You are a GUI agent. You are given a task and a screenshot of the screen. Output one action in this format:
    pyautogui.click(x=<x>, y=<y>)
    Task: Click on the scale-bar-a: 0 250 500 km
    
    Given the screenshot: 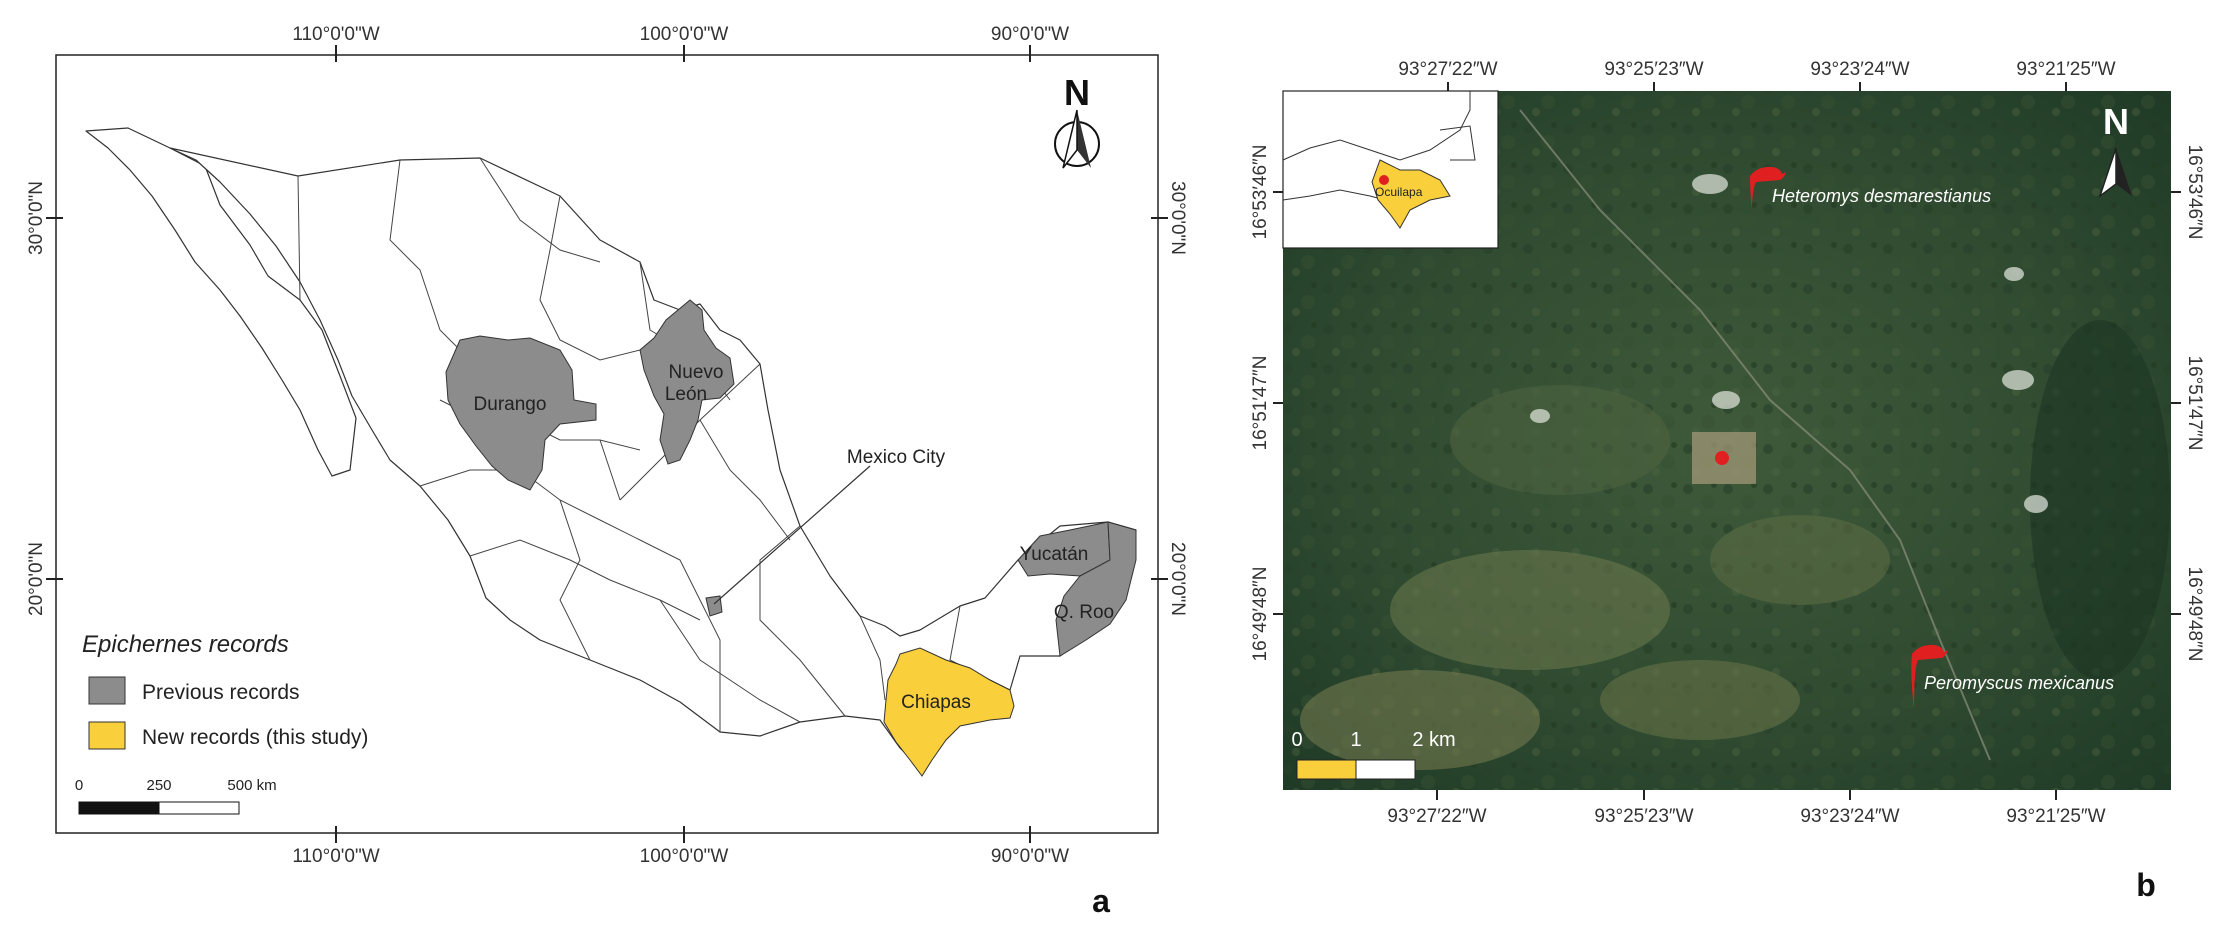 What is the action you would take?
    pyautogui.click(x=176, y=796)
    